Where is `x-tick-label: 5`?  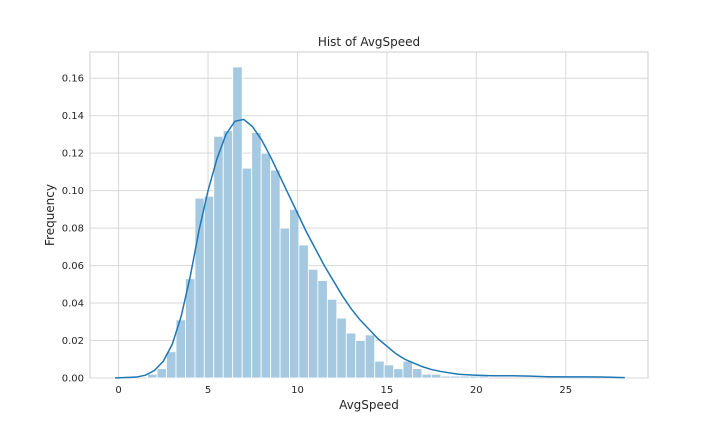
x-tick-label: 5 is located at coordinates (208, 390).